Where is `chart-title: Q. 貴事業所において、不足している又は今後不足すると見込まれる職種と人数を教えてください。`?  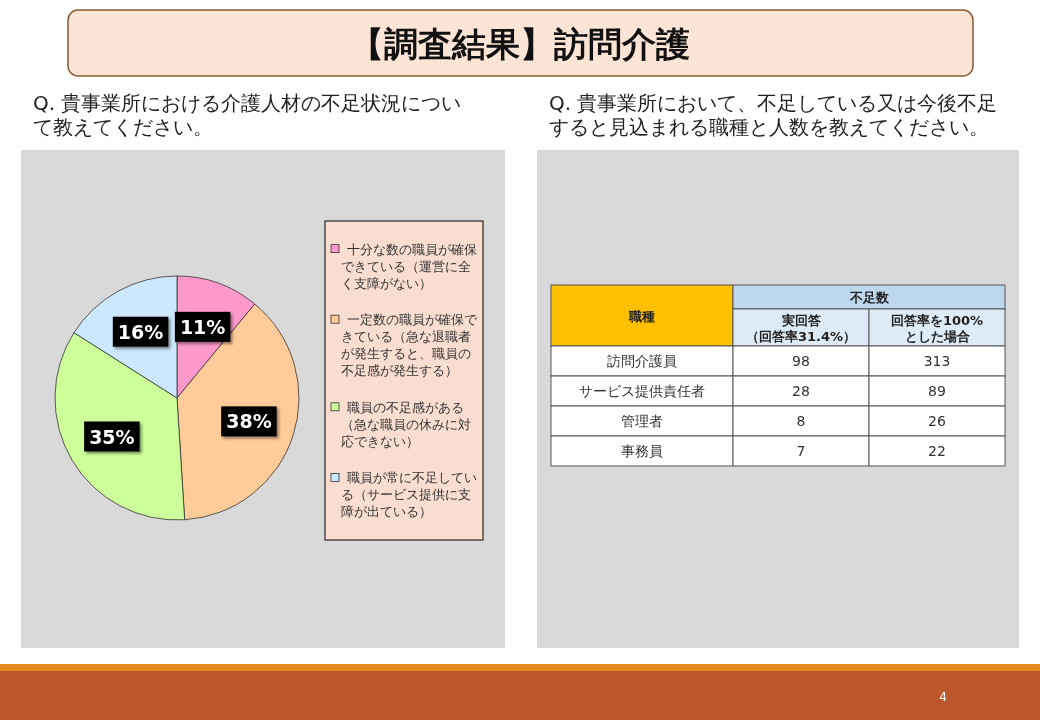 chart-title: Q. 貴事業所において、不足している又は今後不足すると見込まれる職種と人数を教えてください。 is located at coordinates (773, 115).